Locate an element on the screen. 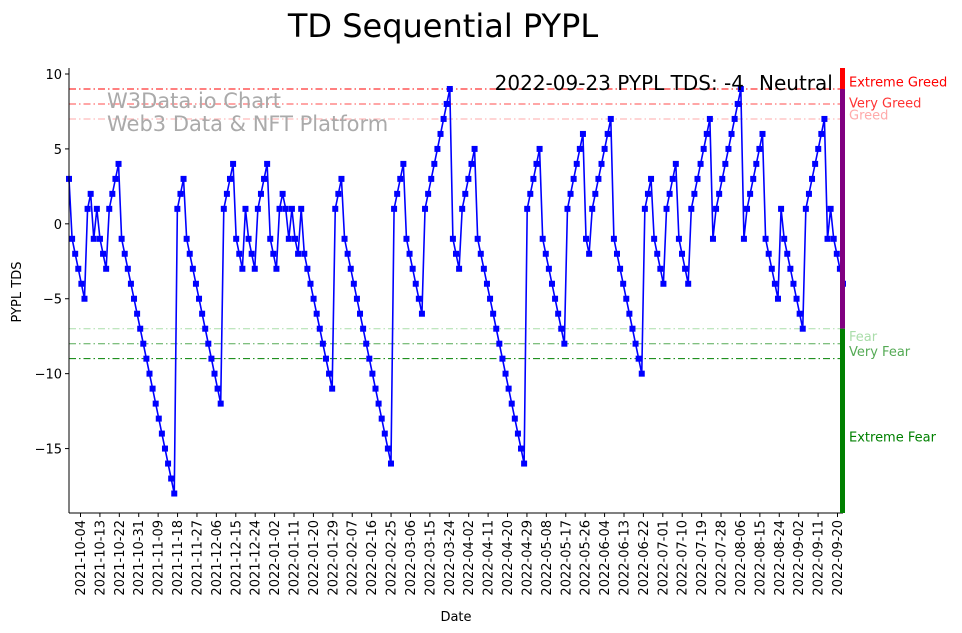 The height and width of the screenshot is (633, 962). x-tick-label: 2022-08-24 is located at coordinates (780, 558).